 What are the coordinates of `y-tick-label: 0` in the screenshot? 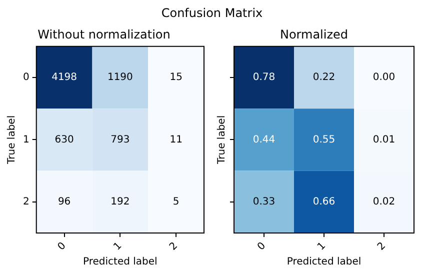 It's located at (26, 78).